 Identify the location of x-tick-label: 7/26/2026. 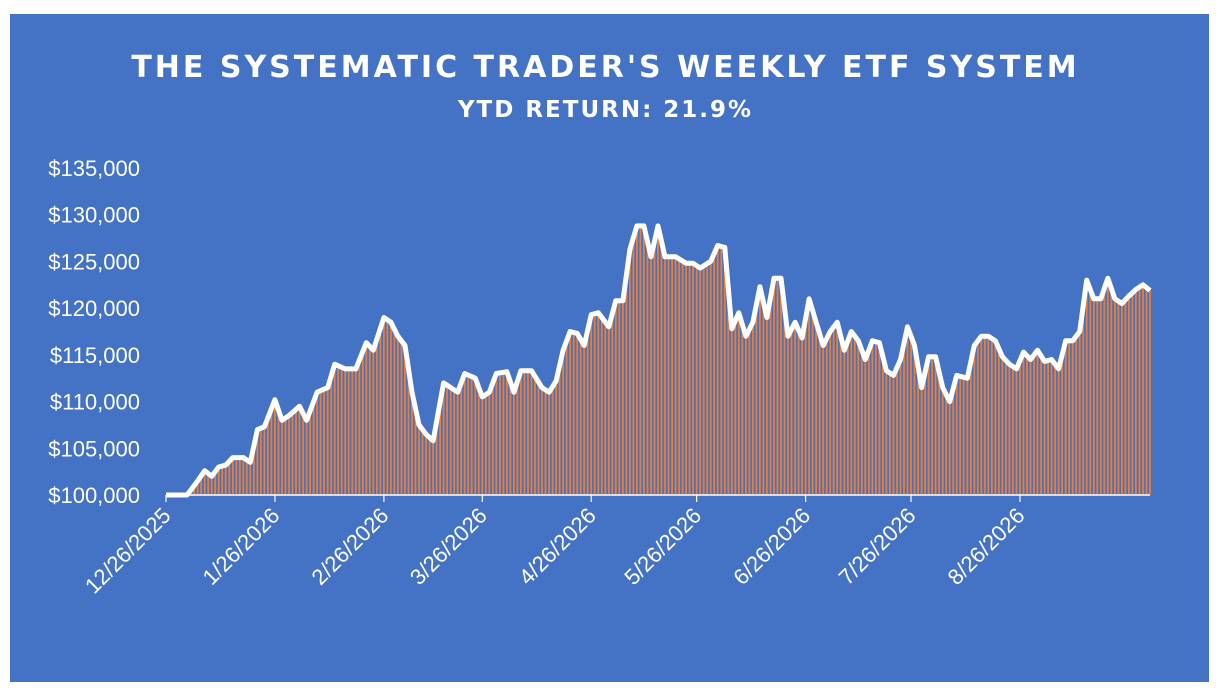
(877, 546).